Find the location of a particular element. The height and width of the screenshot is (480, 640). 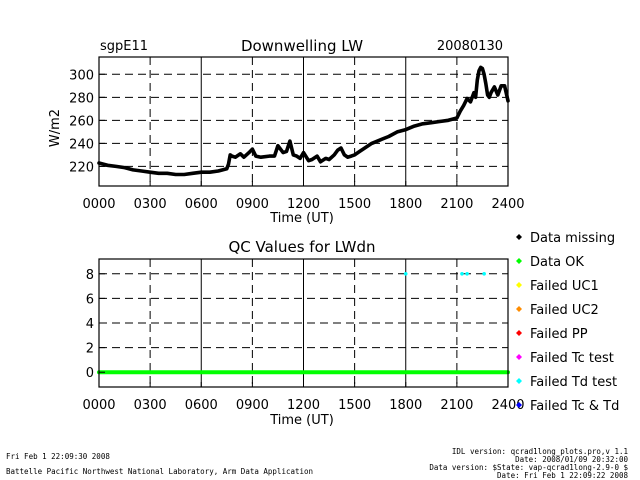

legend-label: Failed UC1 is located at coordinates (564, 286).